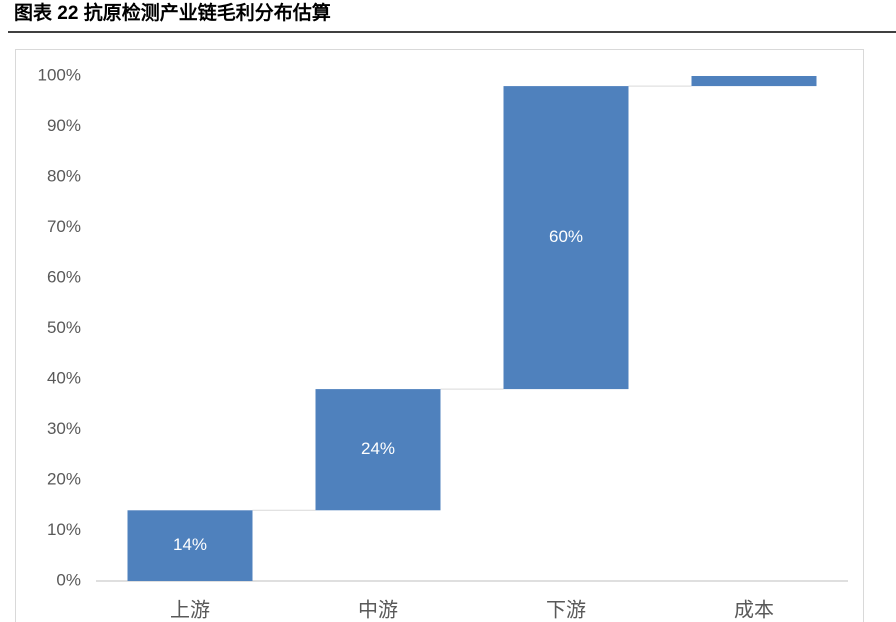 The height and width of the screenshot is (622, 896). I want to click on data-label: 60%, so click(566, 236).